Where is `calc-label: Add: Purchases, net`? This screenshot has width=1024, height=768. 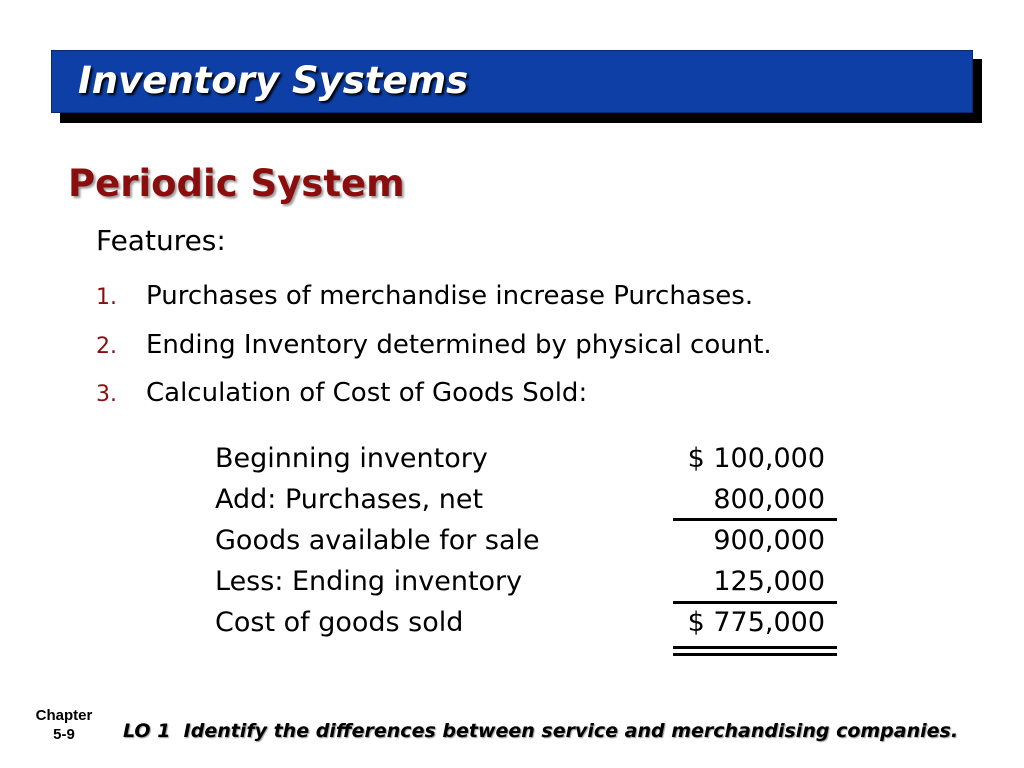
calc-label: Add: Purchases, net is located at coordinates (349, 499).